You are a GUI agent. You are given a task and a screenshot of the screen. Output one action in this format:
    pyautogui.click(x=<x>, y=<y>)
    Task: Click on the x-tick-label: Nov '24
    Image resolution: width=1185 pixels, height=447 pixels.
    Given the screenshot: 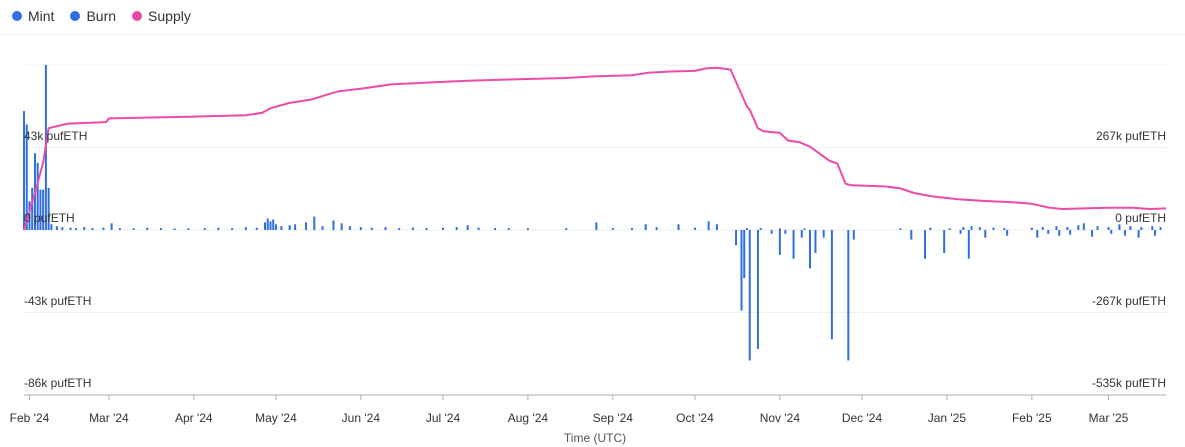 What is the action you would take?
    pyautogui.click(x=780, y=418)
    